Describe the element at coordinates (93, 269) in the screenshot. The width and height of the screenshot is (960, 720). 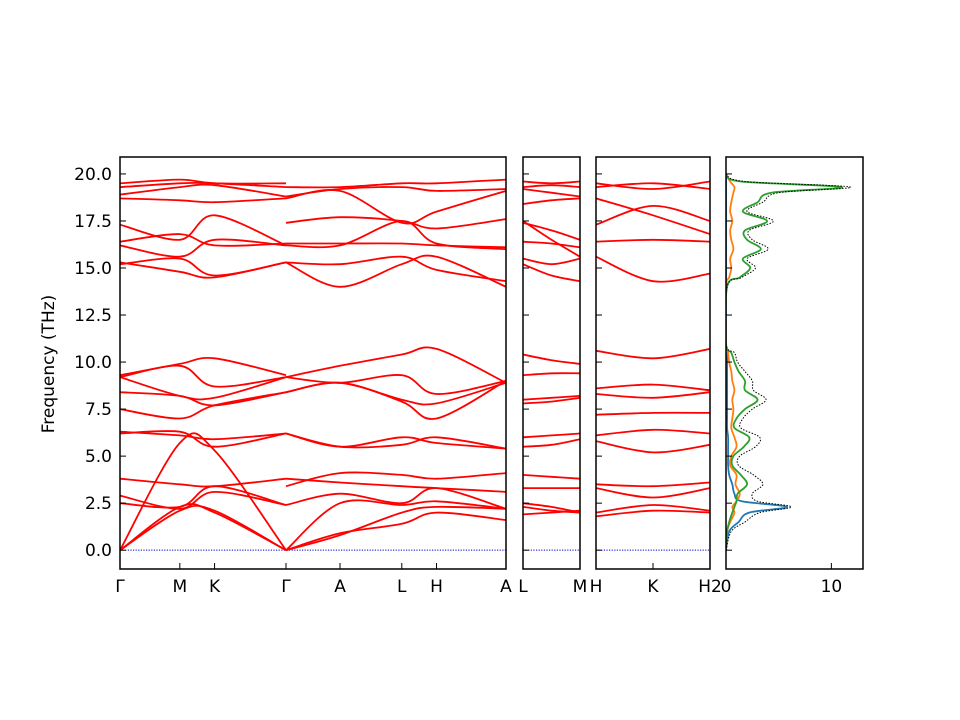
I see `y-tick-label: 15.0` at that location.